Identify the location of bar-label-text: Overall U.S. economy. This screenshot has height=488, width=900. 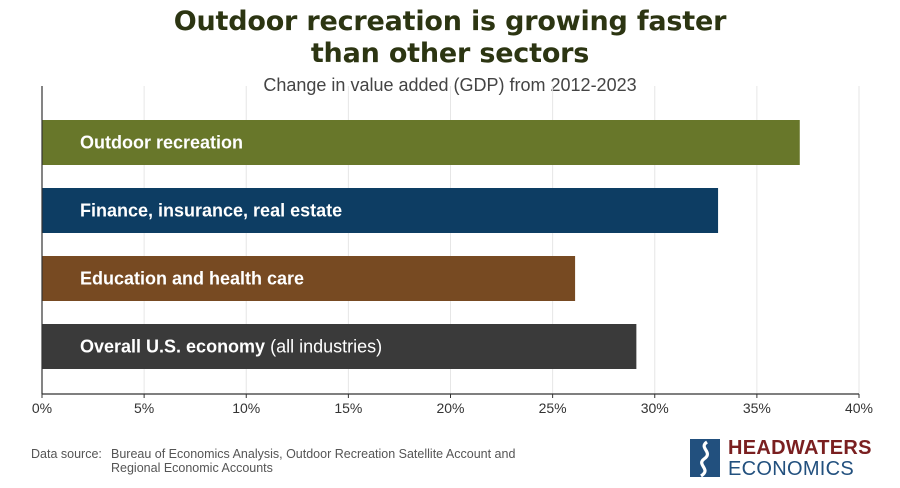
(172, 347).